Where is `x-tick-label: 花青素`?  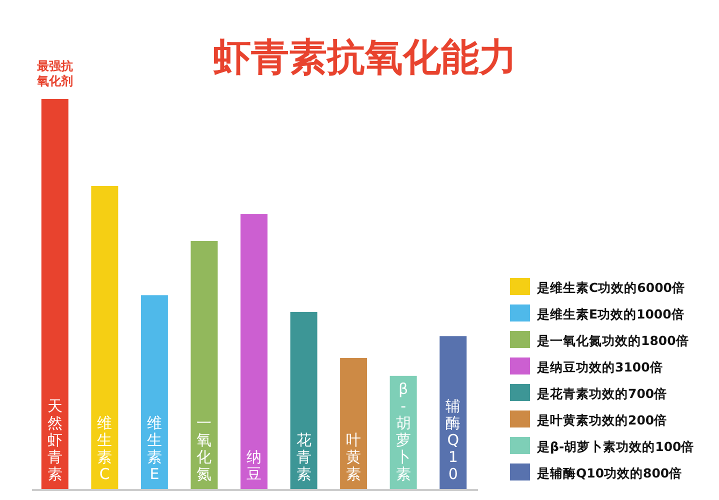 x-tick-label: 花青素 is located at coordinates (304, 457).